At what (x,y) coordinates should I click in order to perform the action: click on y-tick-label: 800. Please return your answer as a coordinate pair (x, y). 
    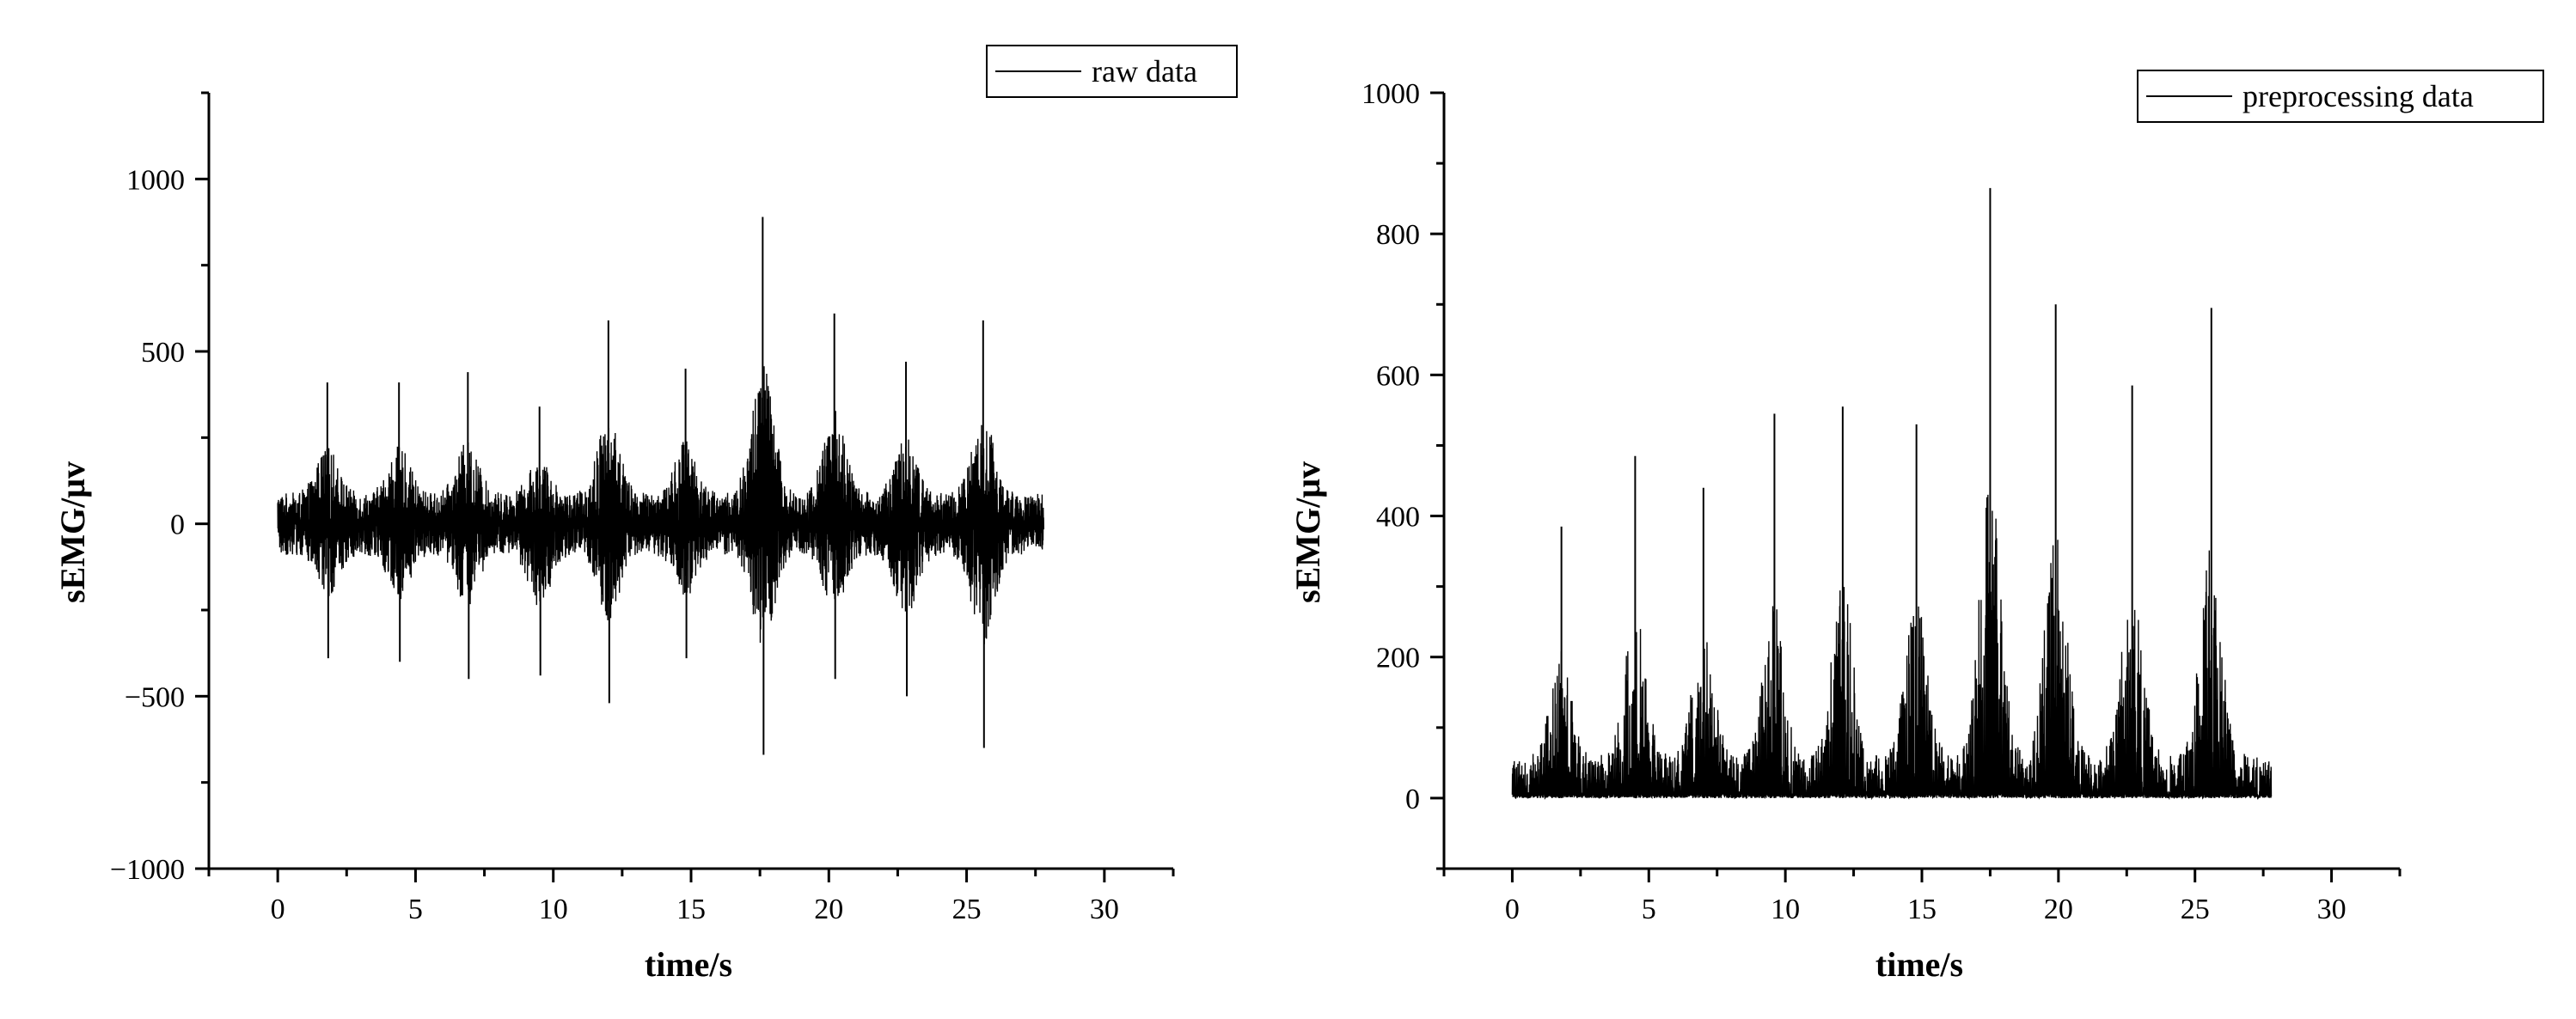
    Looking at the image, I should click on (1398, 235).